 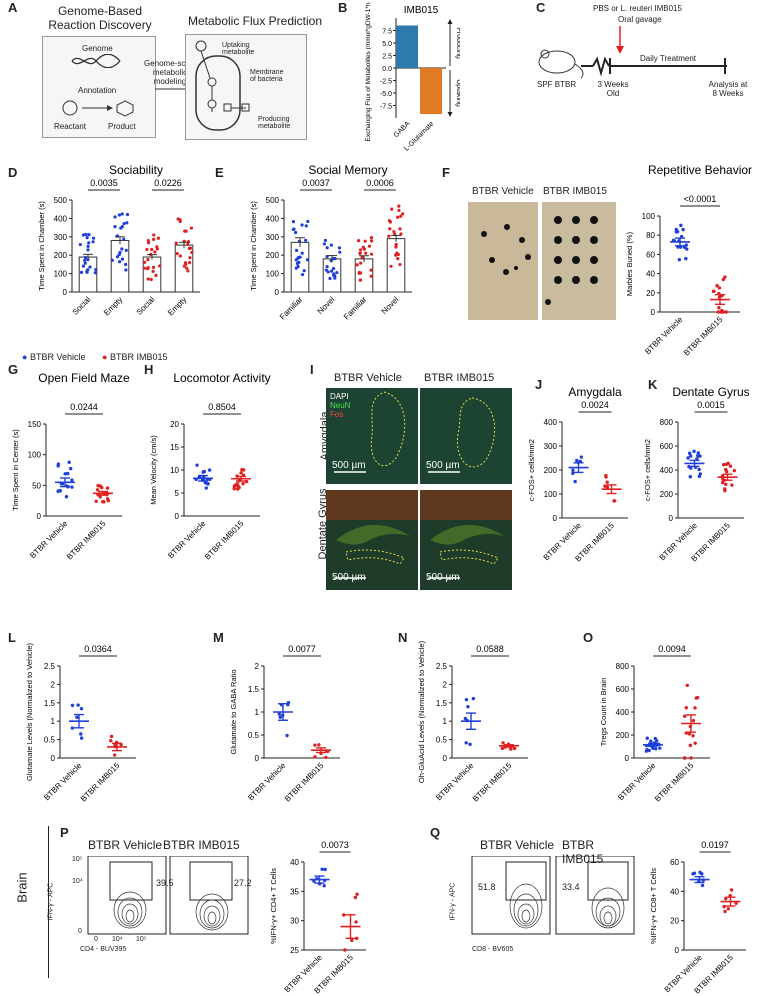 I want to click on p-value-label: <0.0001, so click(x=700, y=199).